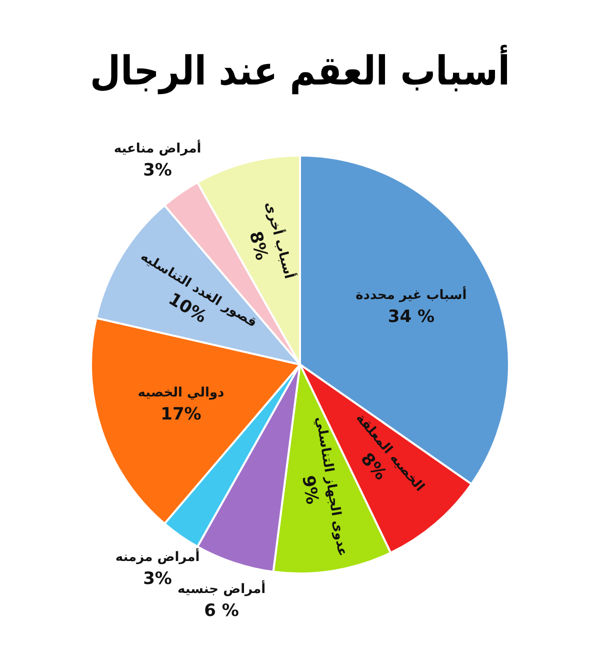 This screenshot has height=671, width=600. Describe the element at coordinates (310, 490) in the screenshot. I see `data-label: 9%` at that location.